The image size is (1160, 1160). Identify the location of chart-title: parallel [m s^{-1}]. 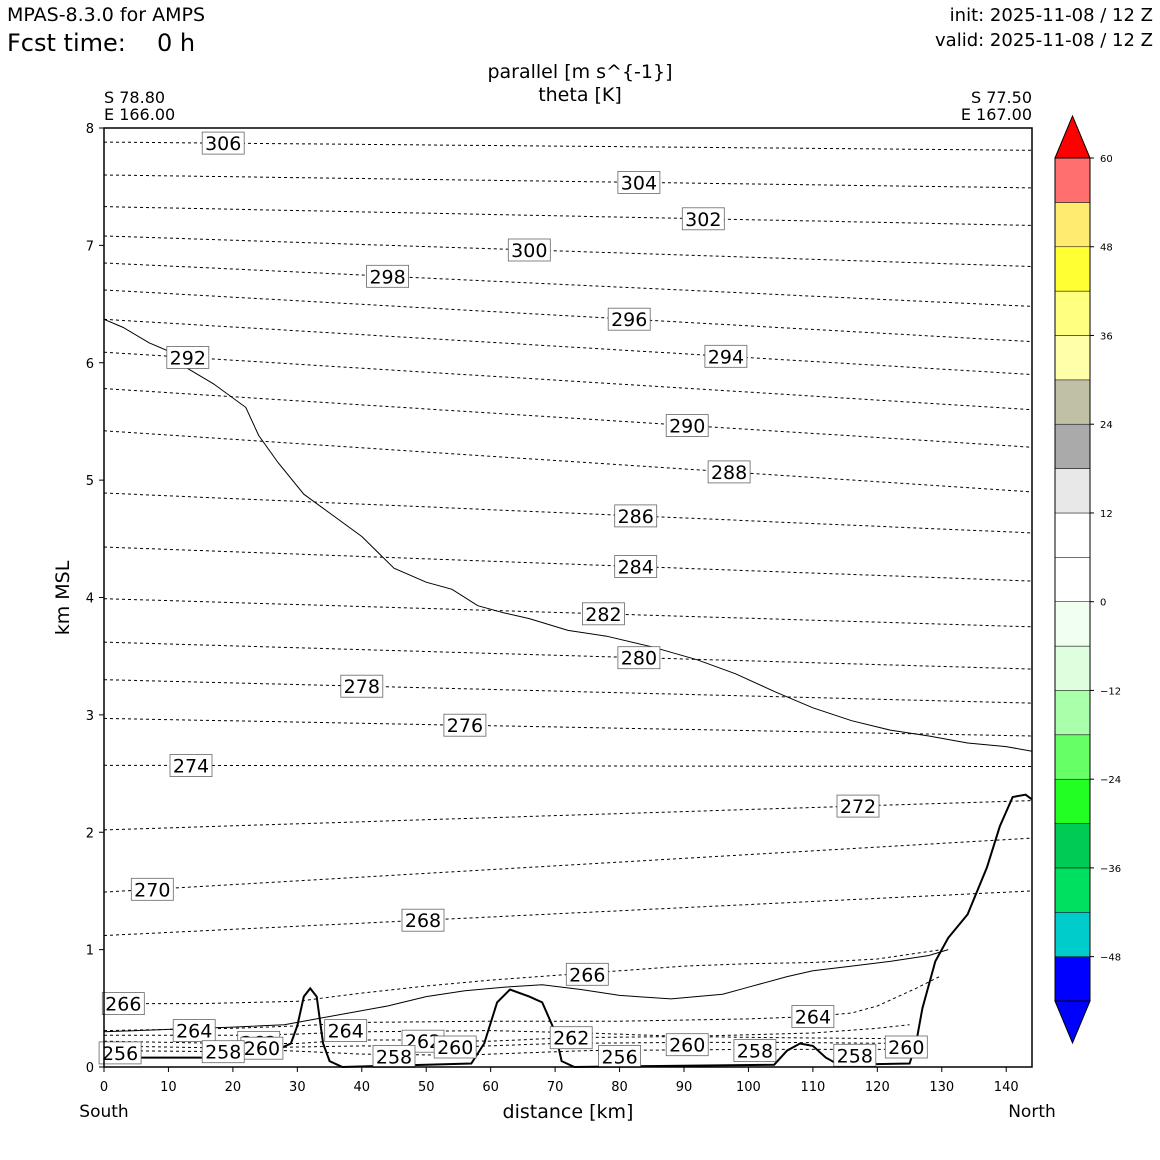
(579, 72).